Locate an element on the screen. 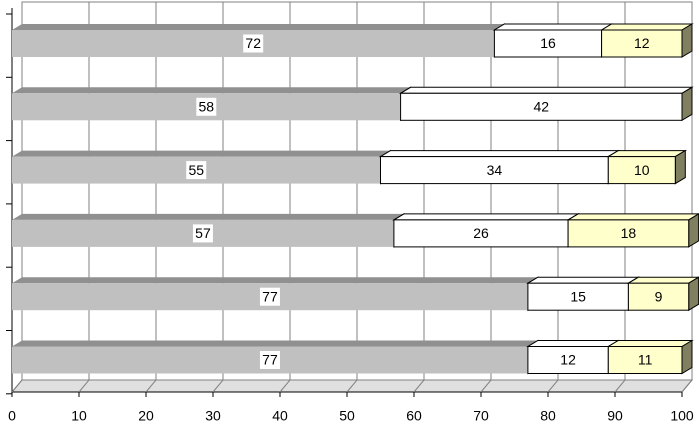 The image size is (699, 425). value-label: 58 is located at coordinates (207, 107).